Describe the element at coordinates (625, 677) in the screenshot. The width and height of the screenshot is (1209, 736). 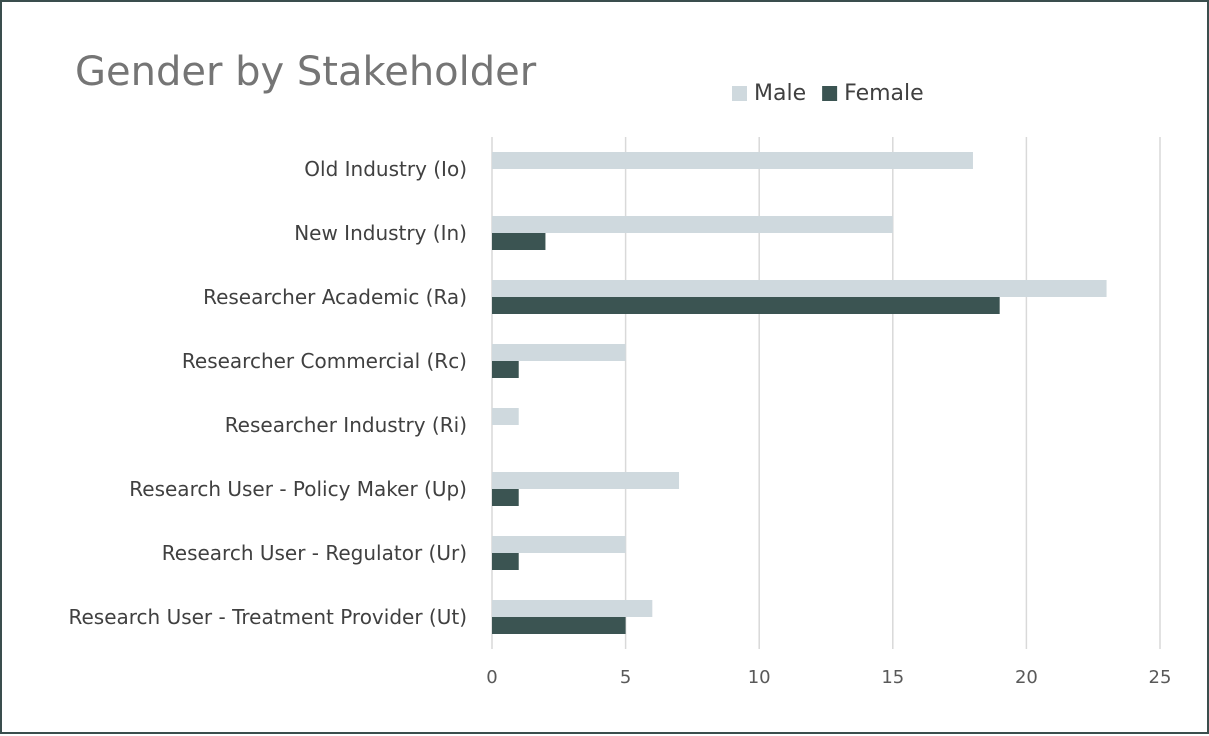
I see `x-tick-label: 5` at that location.